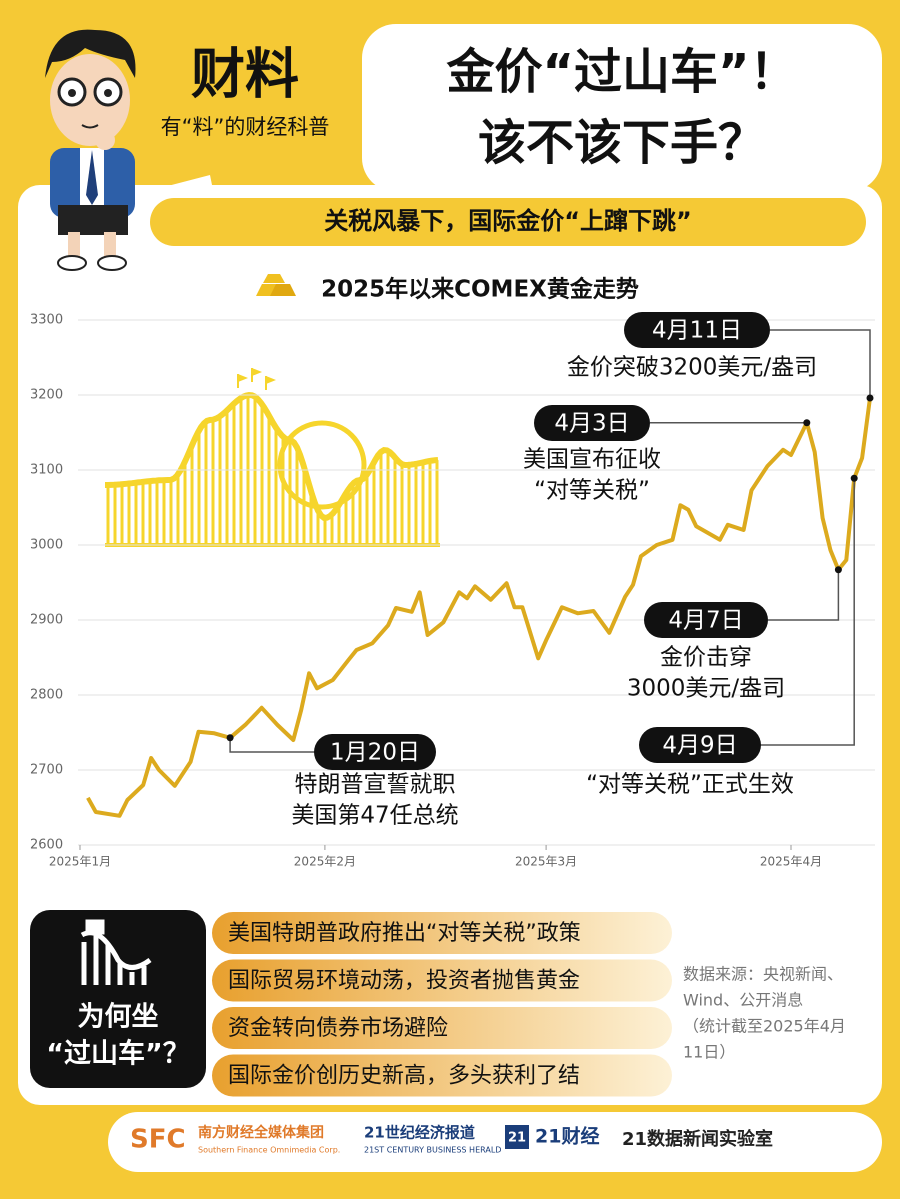  What do you see at coordinates (118, 1054) in the screenshot?
I see `reasons-title: “过山车”？` at bounding box center [118, 1054].